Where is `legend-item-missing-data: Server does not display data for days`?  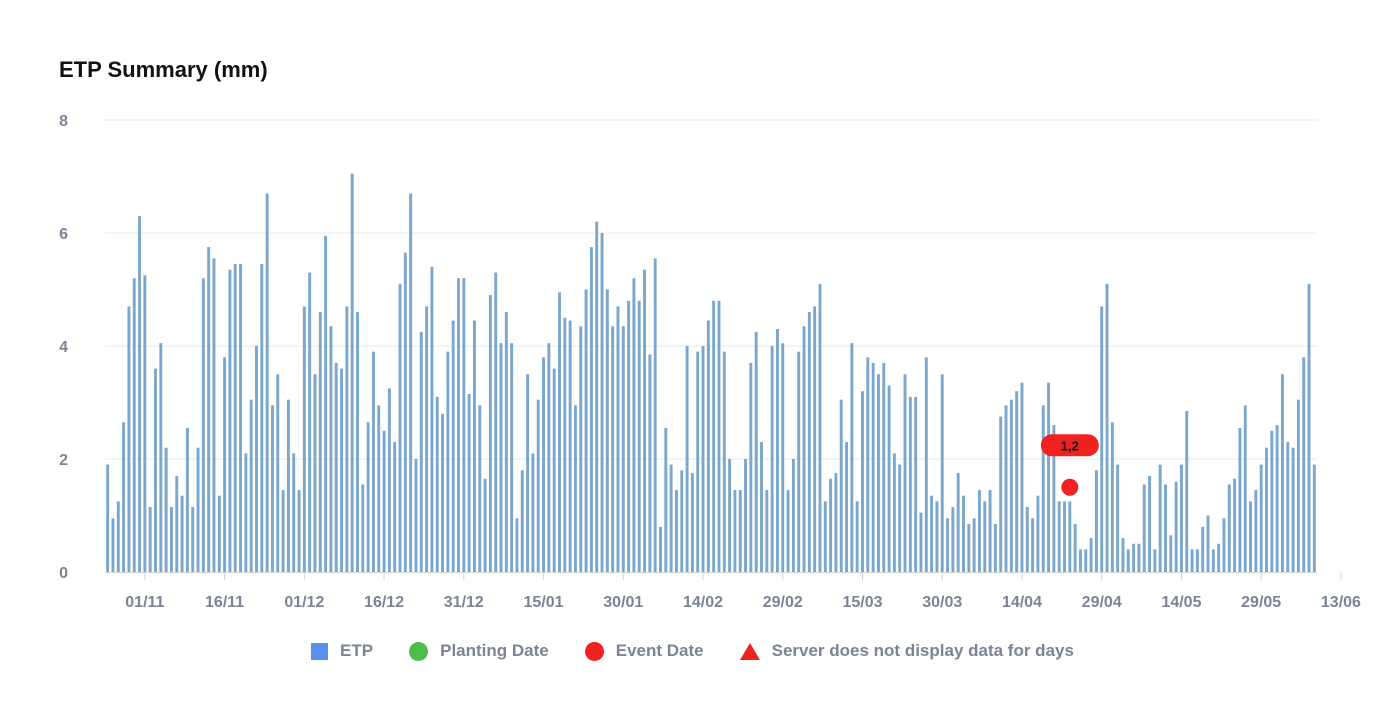
legend-item-missing-data: Server does not display data for days is located at coordinates (906, 651).